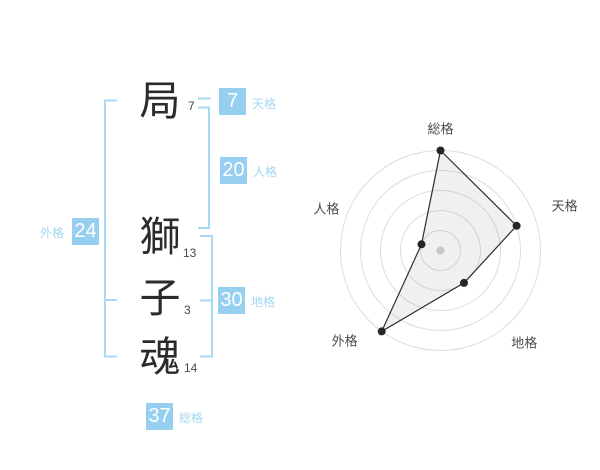 The height and width of the screenshot is (470, 600). What do you see at coordinates (204, 167) in the screenshot?
I see `jinkaku-bracket` at bounding box center [204, 167].